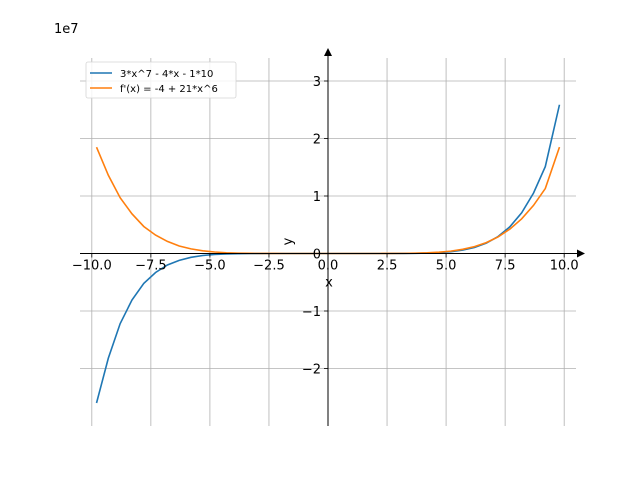 This screenshot has height=480, width=640. What do you see at coordinates (328, 266) in the screenshot?
I see `x-tick-label-4: 0.0` at bounding box center [328, 266].